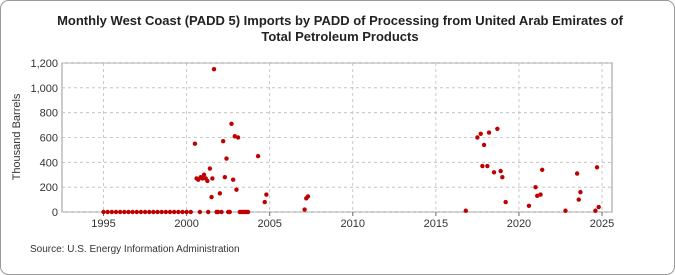 The image size is (675, 275). Describe the element at coordinates (186, 224) in the screenshot. I see `x-tick-label: 2000` at that location.